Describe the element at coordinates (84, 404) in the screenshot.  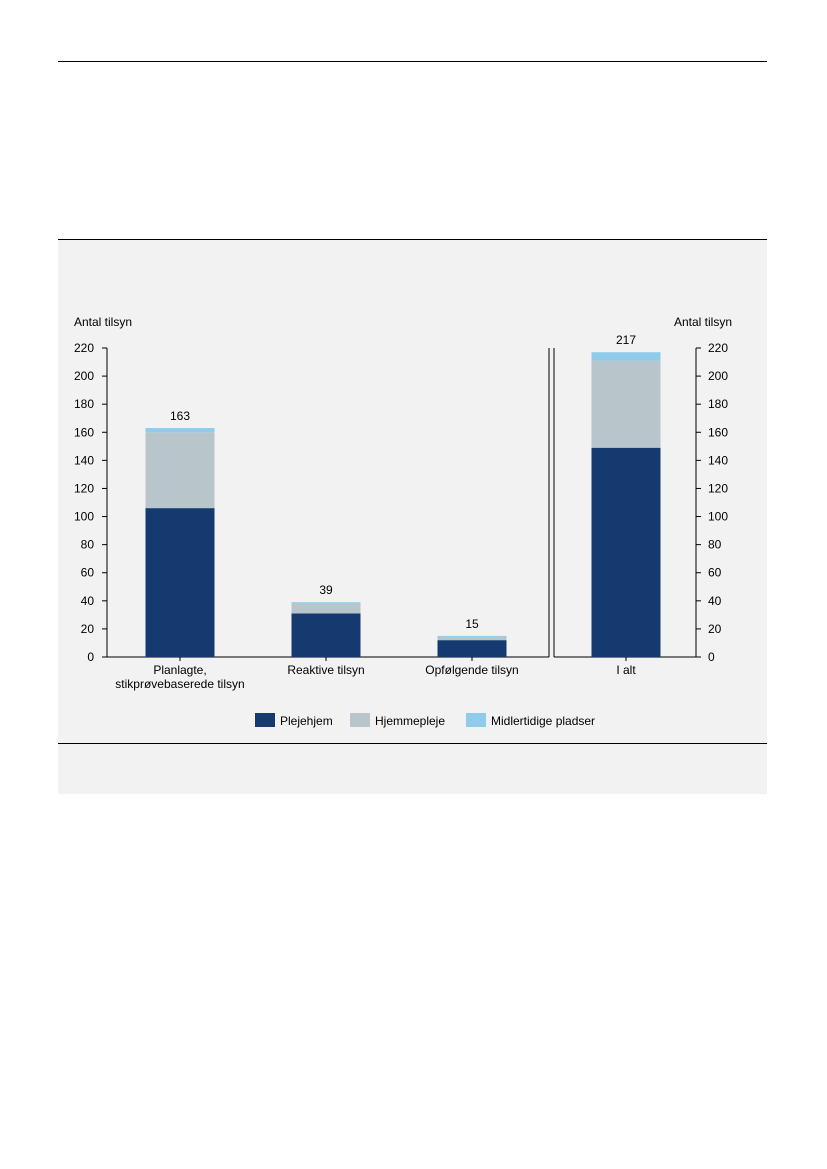
I see `y-tick-label-left: 180` at that location.